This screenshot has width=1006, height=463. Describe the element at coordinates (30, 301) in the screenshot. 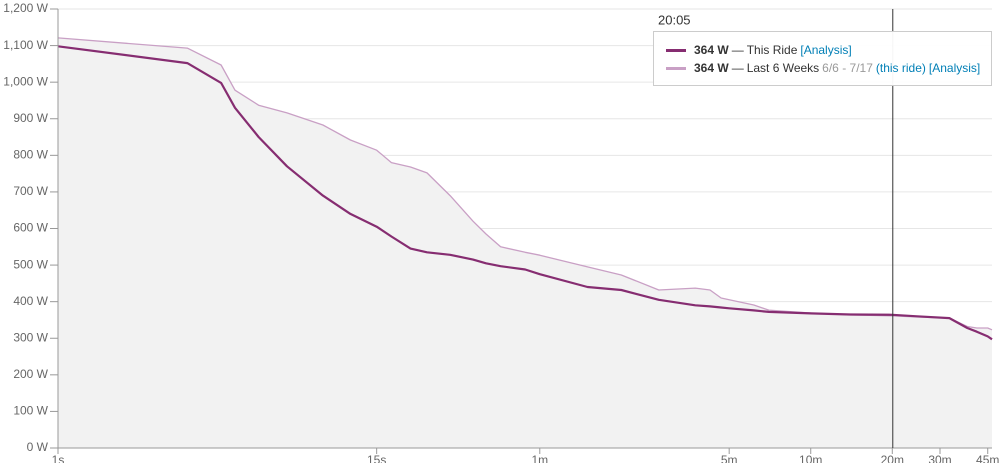

I see `y-tick-label: 400 W` at that location.